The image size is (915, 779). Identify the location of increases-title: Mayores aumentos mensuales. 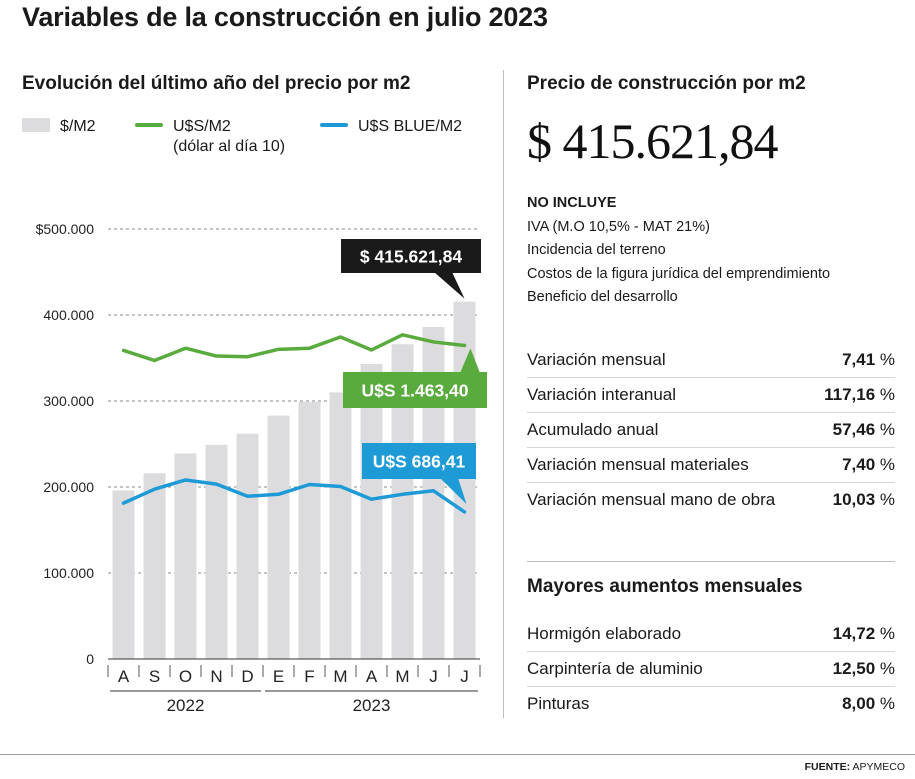
(665, 586).